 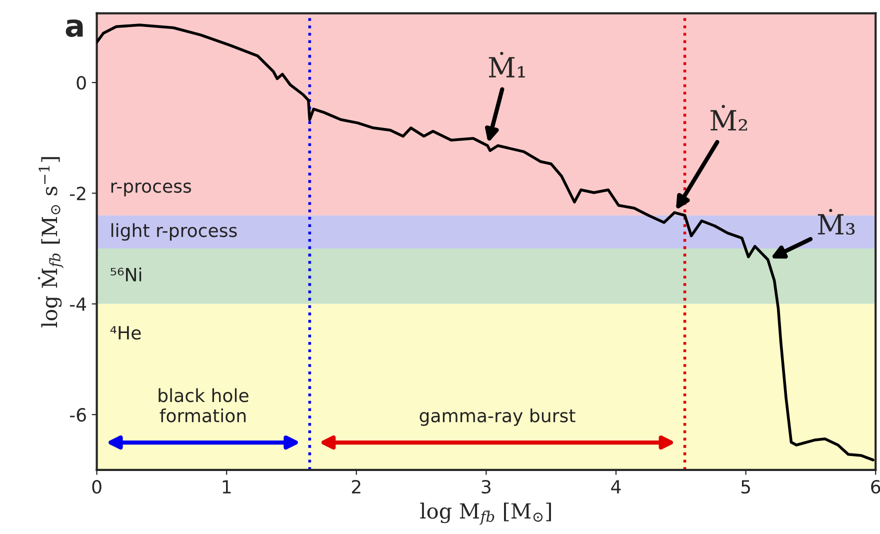 What do you see at coordinates (506, 65) in the screenshot?
I see `annotation: Ṁ₁` at bounding box center [506, 65].